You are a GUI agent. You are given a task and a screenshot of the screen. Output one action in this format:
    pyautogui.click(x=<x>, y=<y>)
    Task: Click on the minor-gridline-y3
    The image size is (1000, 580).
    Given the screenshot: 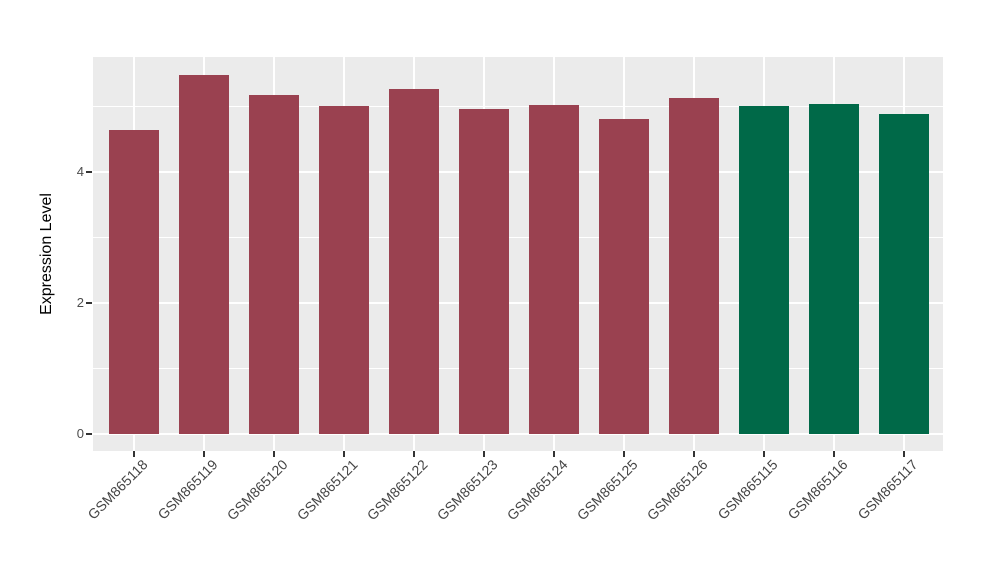 What is the action you would take?
    pyautogui.click(x=518, y=237)
    